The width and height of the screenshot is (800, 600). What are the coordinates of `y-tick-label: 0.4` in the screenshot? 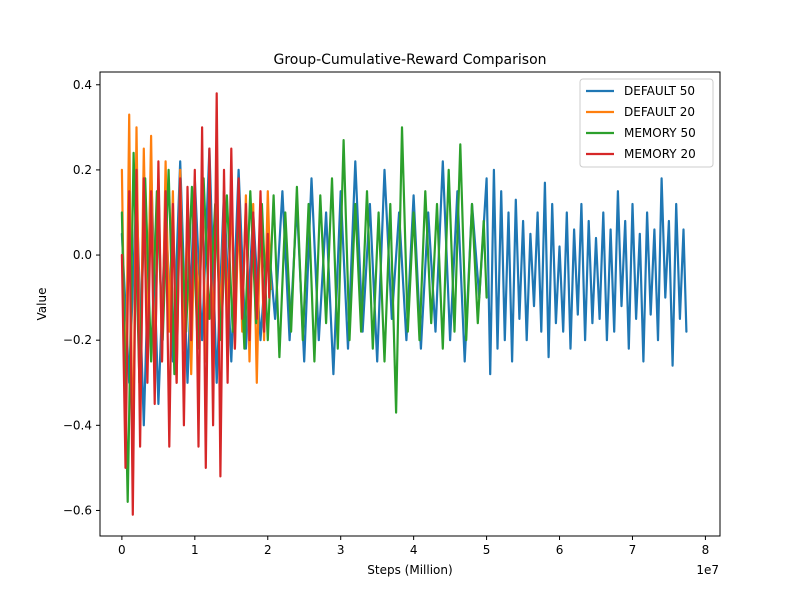 It's located at (82, 85).